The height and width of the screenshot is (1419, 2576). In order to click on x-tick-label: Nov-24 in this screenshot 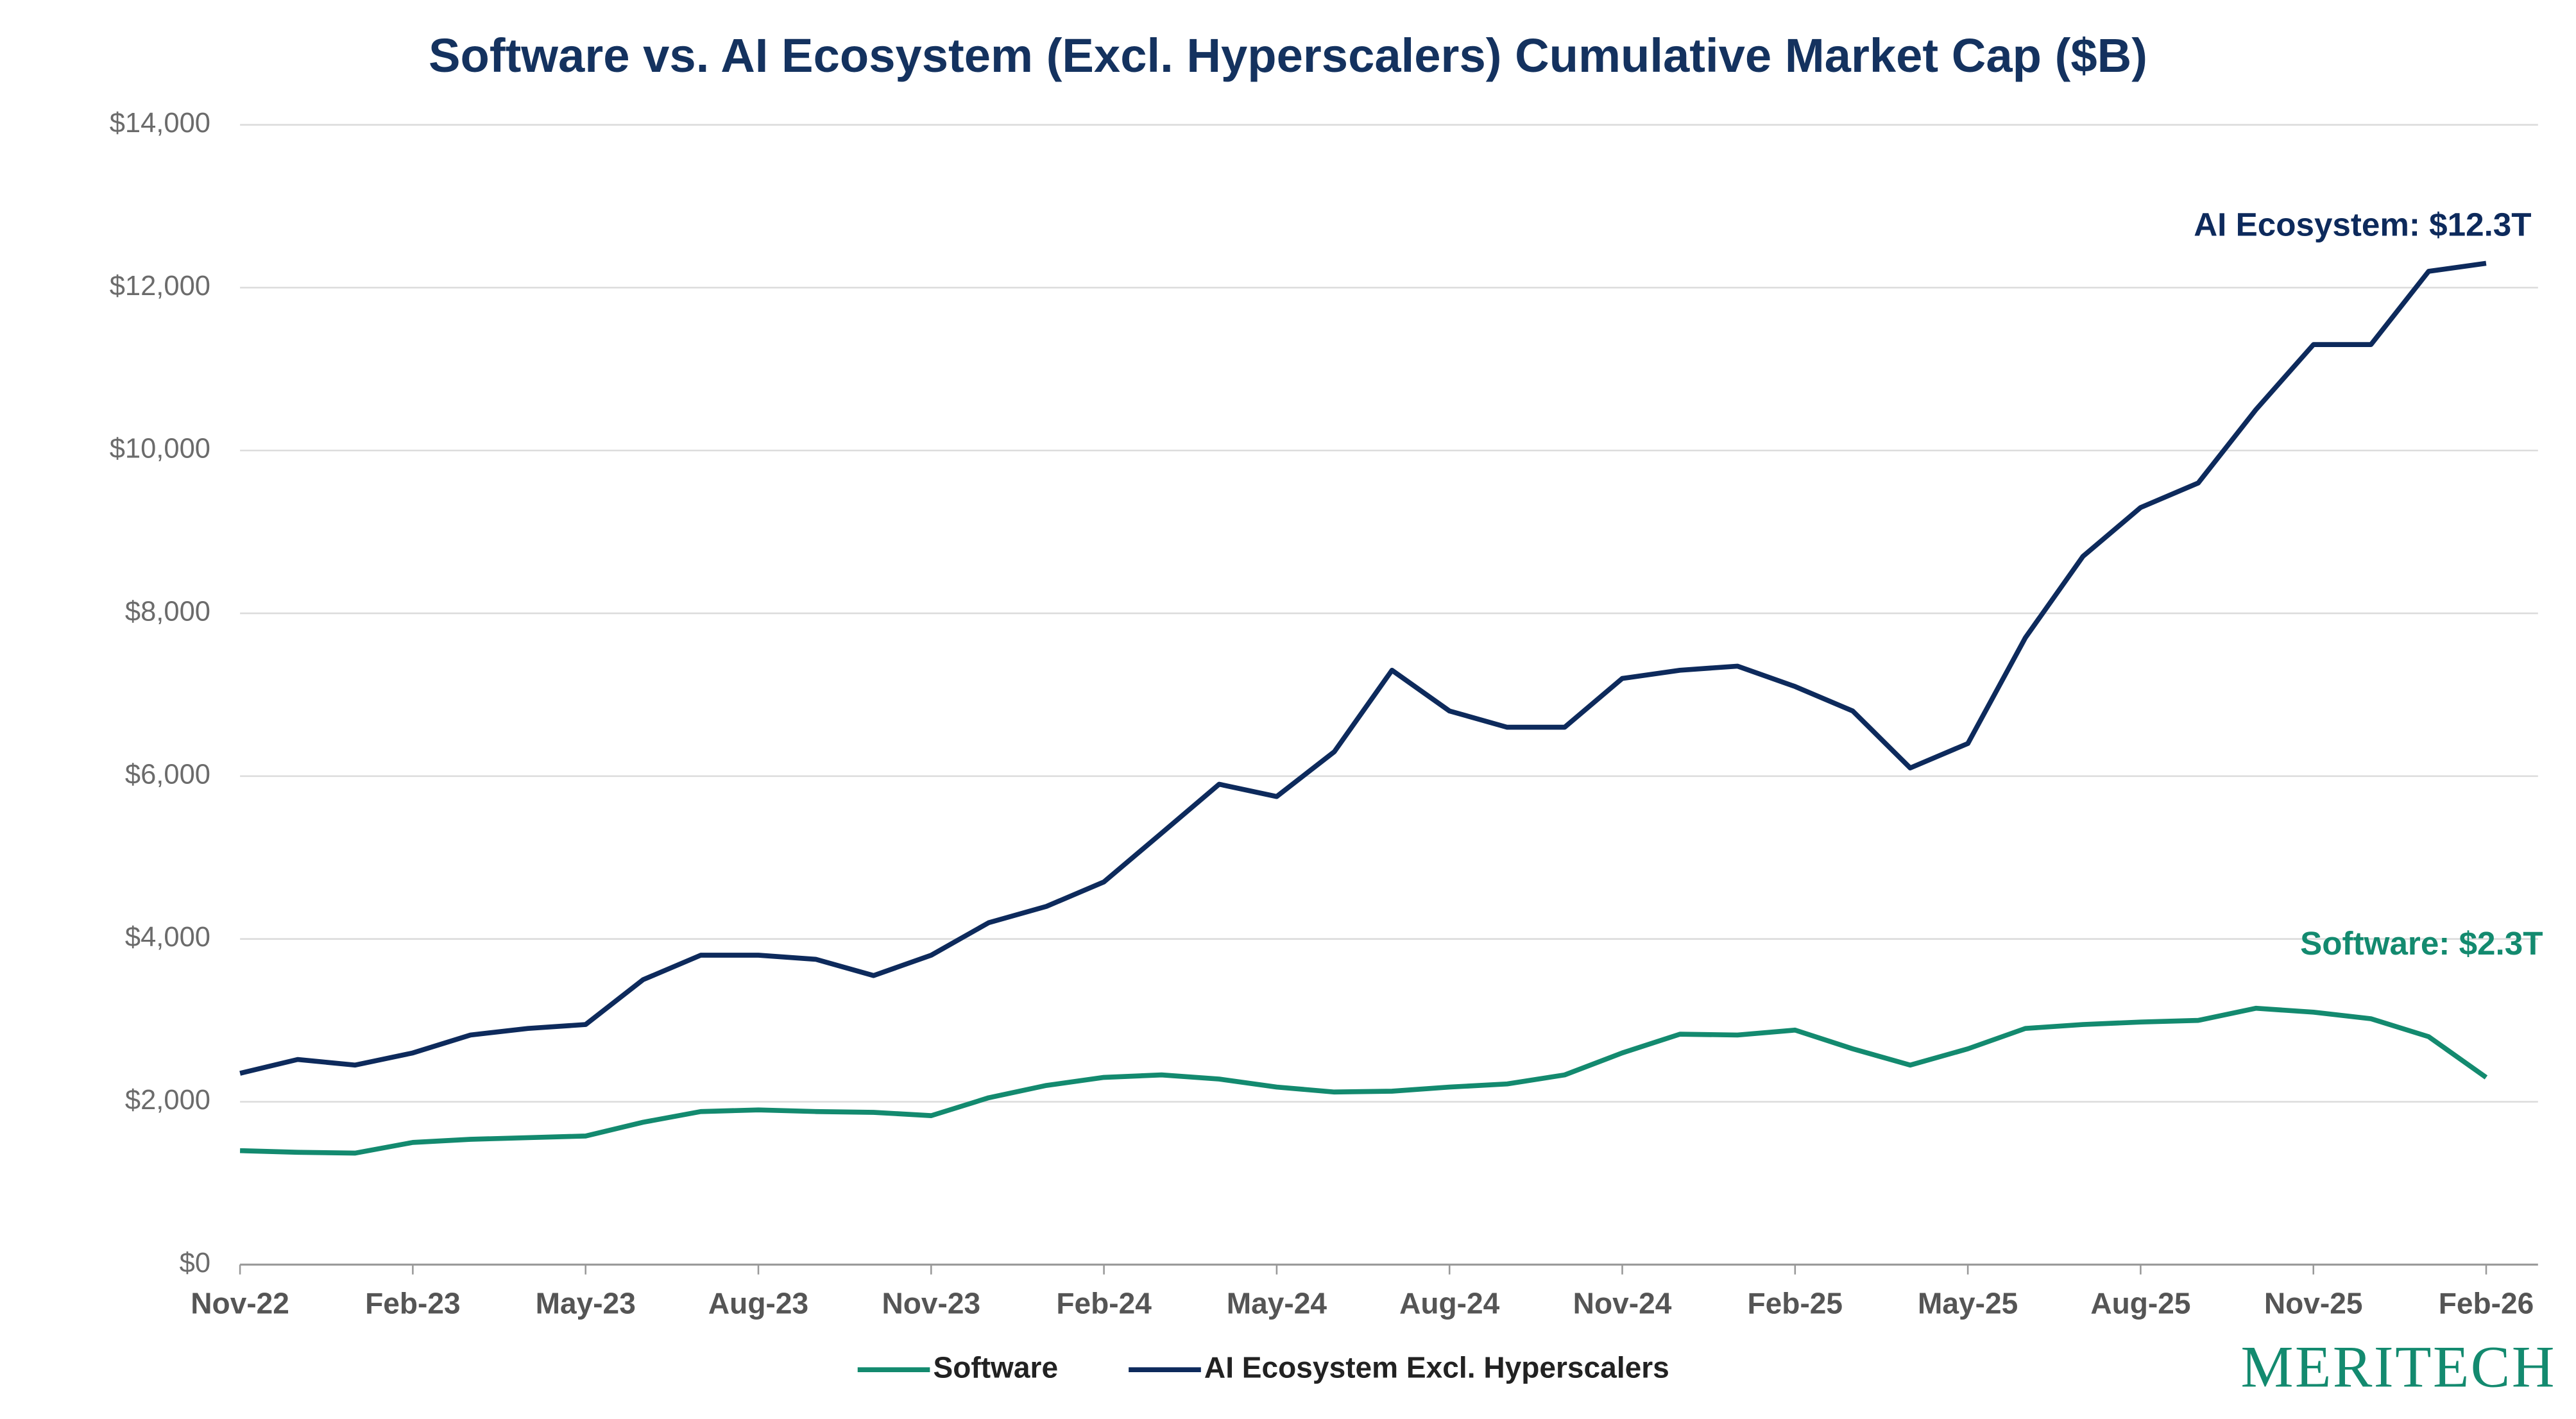, I will do `click(1622, 1303)`.